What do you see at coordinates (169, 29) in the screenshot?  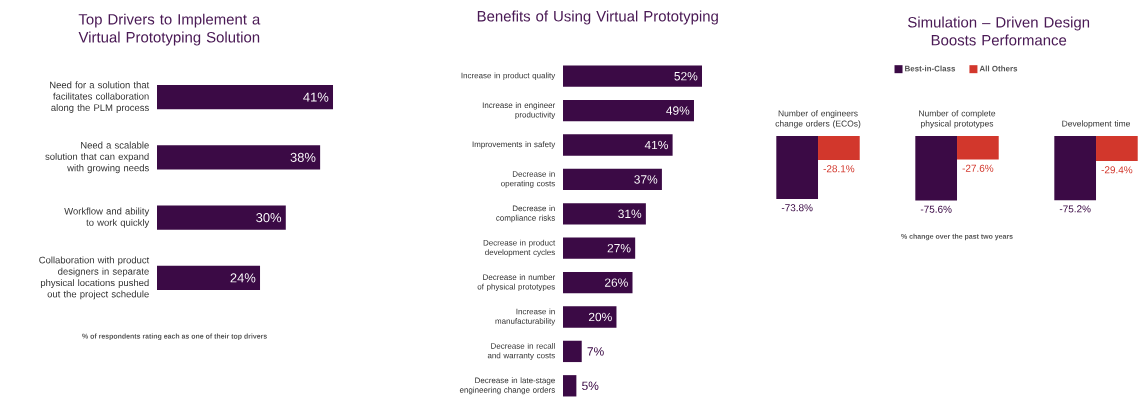 I see `chart-title: Top Drivers to Implement a Virtual Prototyping Solution` at bounding box center [169, 29].